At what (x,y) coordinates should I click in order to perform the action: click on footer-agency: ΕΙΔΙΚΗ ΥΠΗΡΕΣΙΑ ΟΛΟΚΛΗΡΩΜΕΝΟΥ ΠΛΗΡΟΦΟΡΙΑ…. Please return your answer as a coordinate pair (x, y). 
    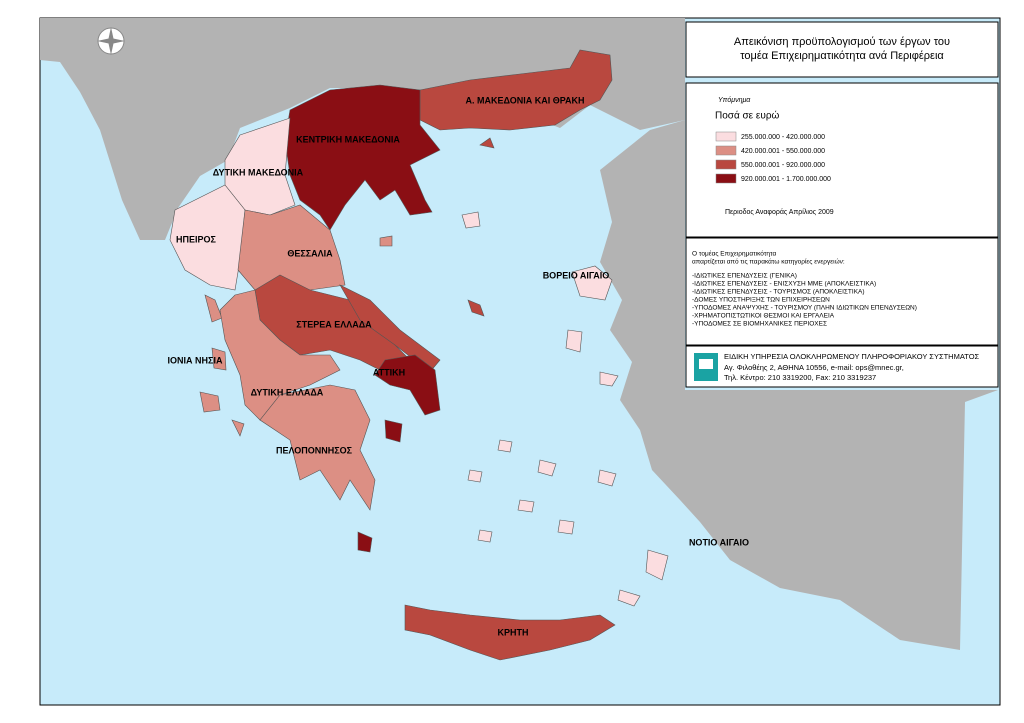
    Looking at the image, I should click on (852, 356).